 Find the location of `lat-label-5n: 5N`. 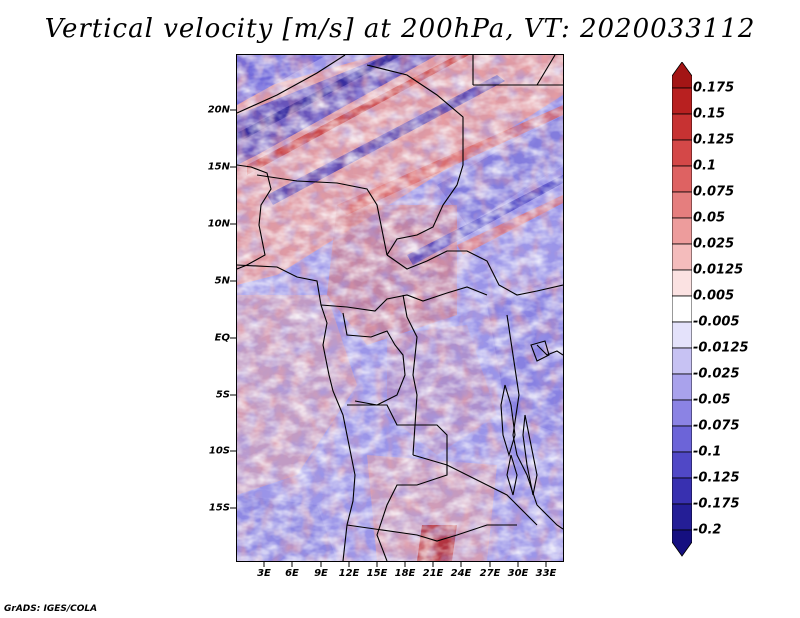

lat-label-5n: 5N is located at coordinates (222, 281).